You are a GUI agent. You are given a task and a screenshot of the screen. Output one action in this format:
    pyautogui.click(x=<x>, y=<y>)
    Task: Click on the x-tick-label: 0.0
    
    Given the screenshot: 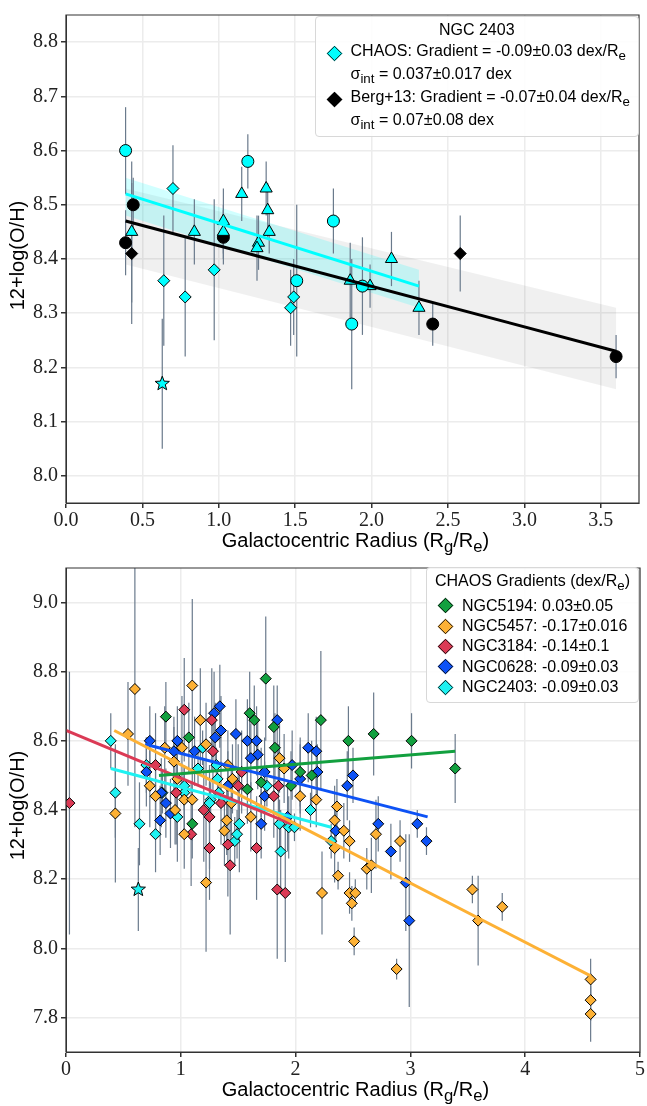 What is the action you would take?
    pyautogui.click(x=66, y=519)
    